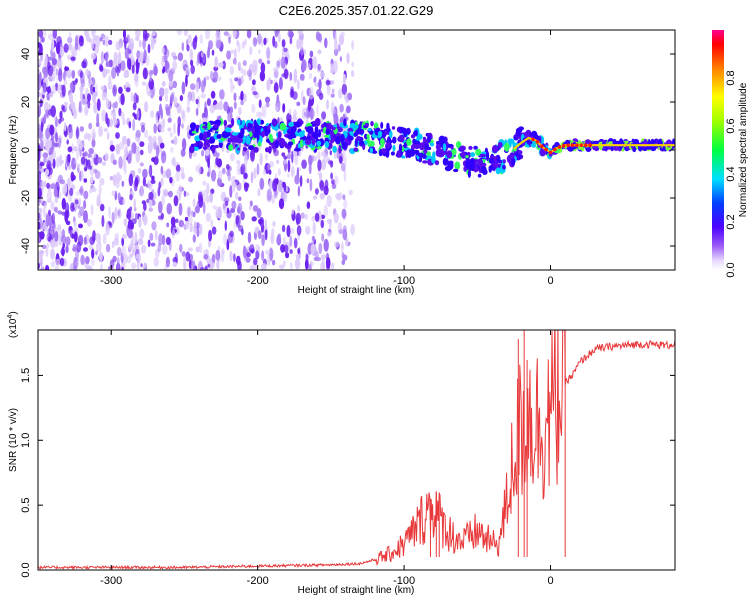 This screenshot has height=600, width=750. Describe the element at coordinates (731, 269) in the screenshot. I see `colorbar-tick-label-0: 0.0` at that location.